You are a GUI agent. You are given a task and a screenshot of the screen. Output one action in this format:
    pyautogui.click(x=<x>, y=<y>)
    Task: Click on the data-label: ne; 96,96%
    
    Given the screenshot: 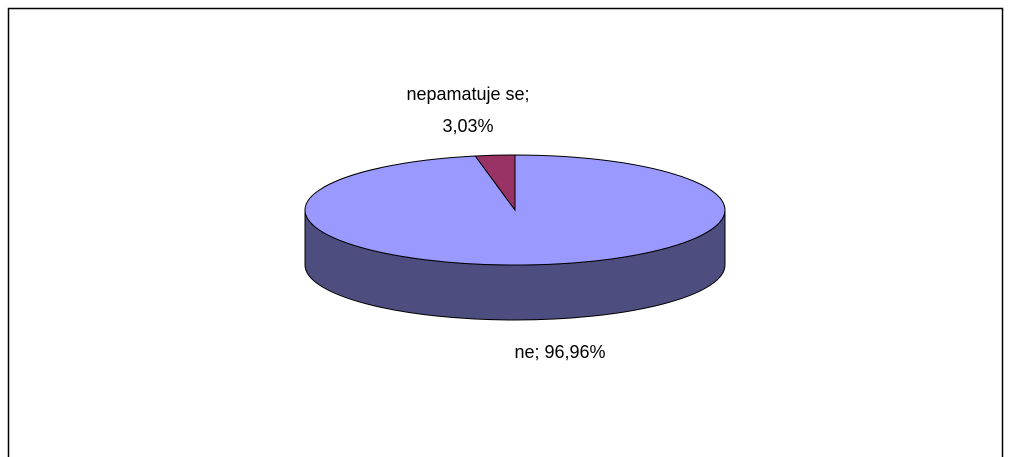 What is the action you would take?
    pyautogui.click(x=560, y=352)
    